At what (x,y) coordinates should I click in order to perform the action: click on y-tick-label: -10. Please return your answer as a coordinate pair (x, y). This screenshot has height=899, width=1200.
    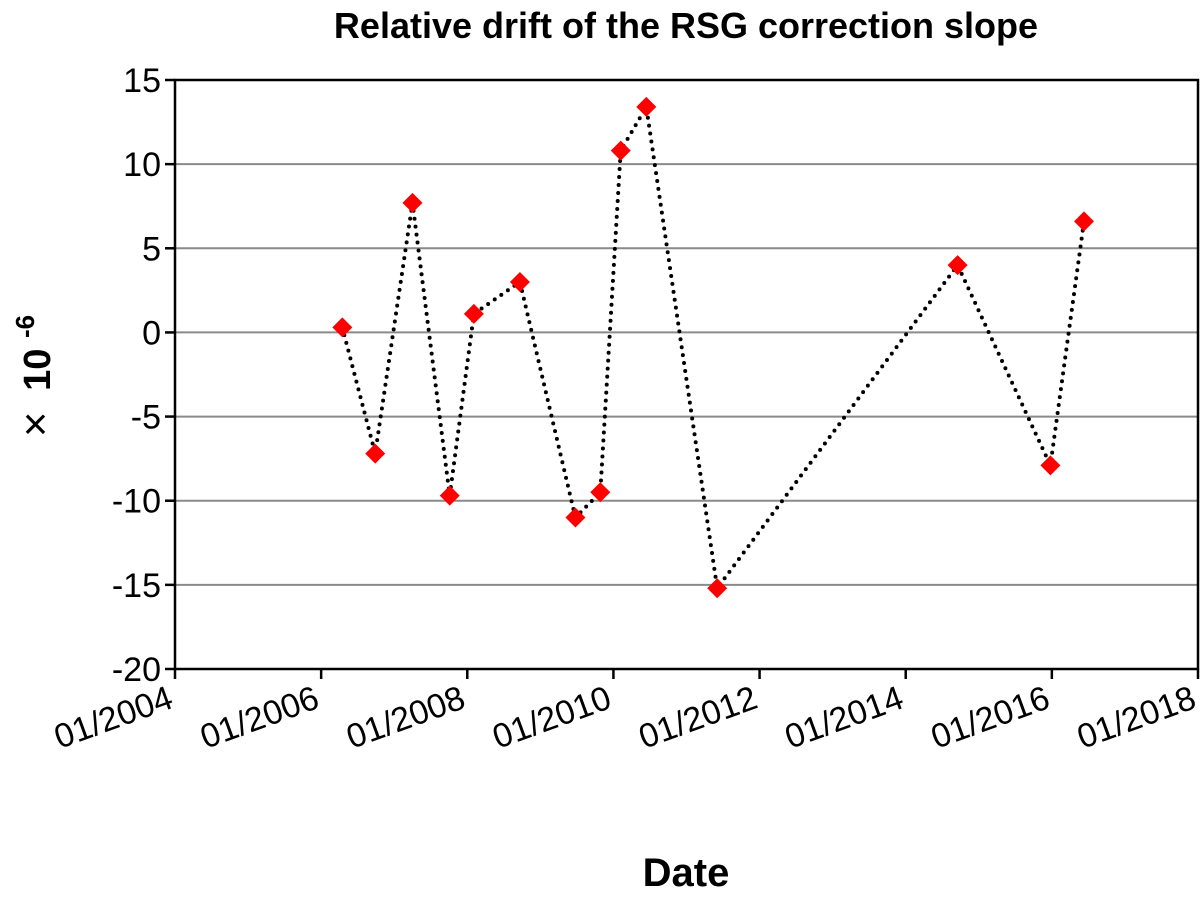
    Looking at the image, I should click on (136, 502).